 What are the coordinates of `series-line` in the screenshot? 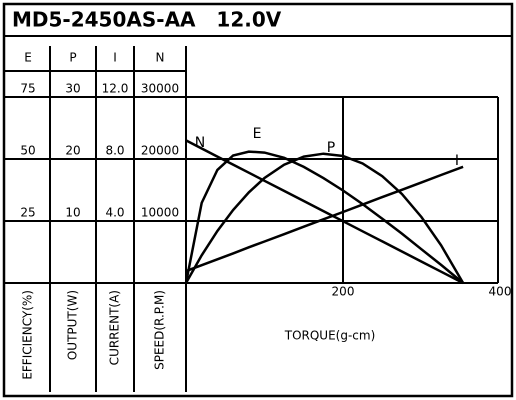 It's located at (324, 219).